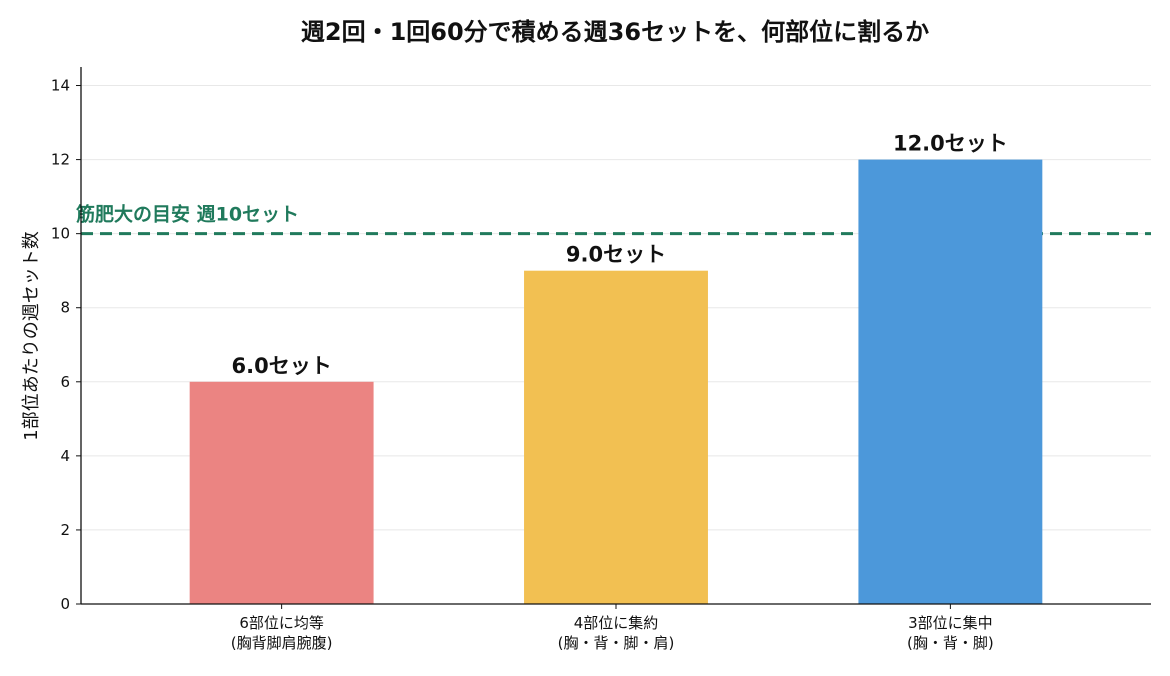 This screenshot has height=676, width=1170. Describe the element at coordinates (616, 623) in the screenshot. I see `x-tick-label: 4部位に集約` at that location.